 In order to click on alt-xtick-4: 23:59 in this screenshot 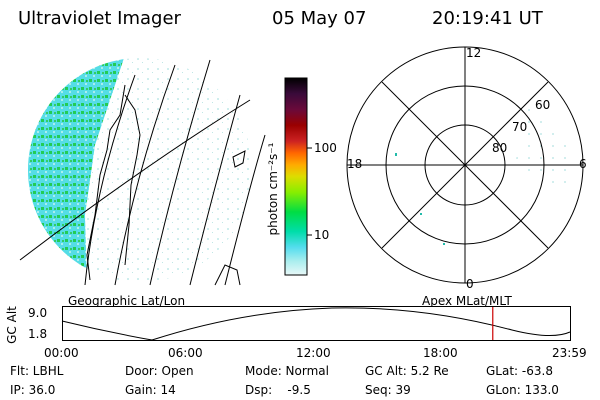, I will do `click(569, 353)`.